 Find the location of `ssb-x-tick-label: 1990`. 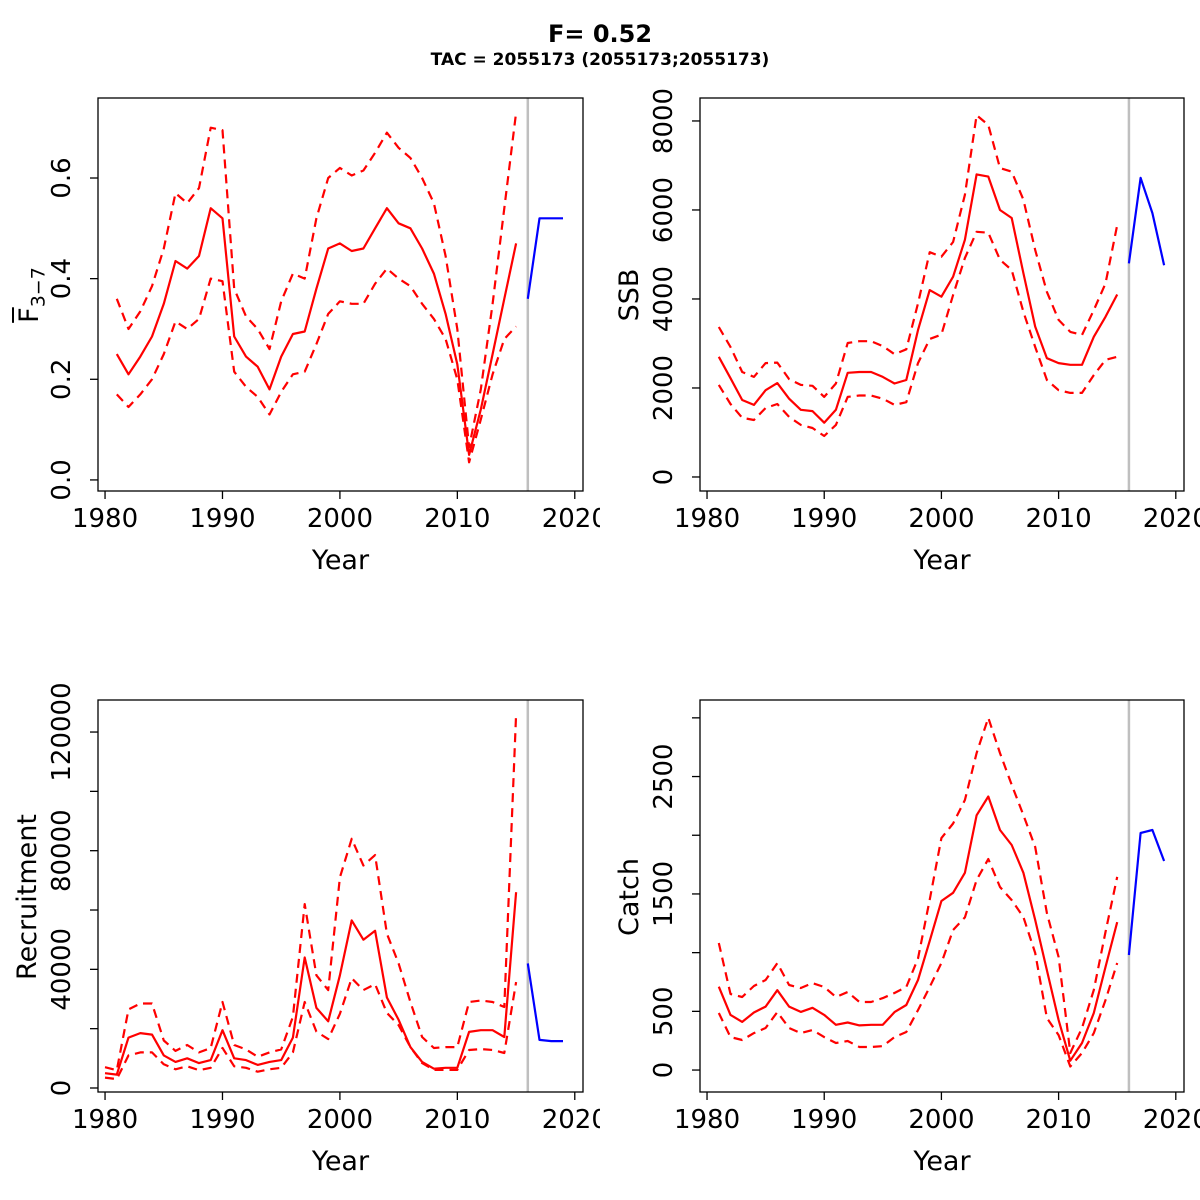

ssb-x-tick-label: 1990 is located at coordinates (824, 519).